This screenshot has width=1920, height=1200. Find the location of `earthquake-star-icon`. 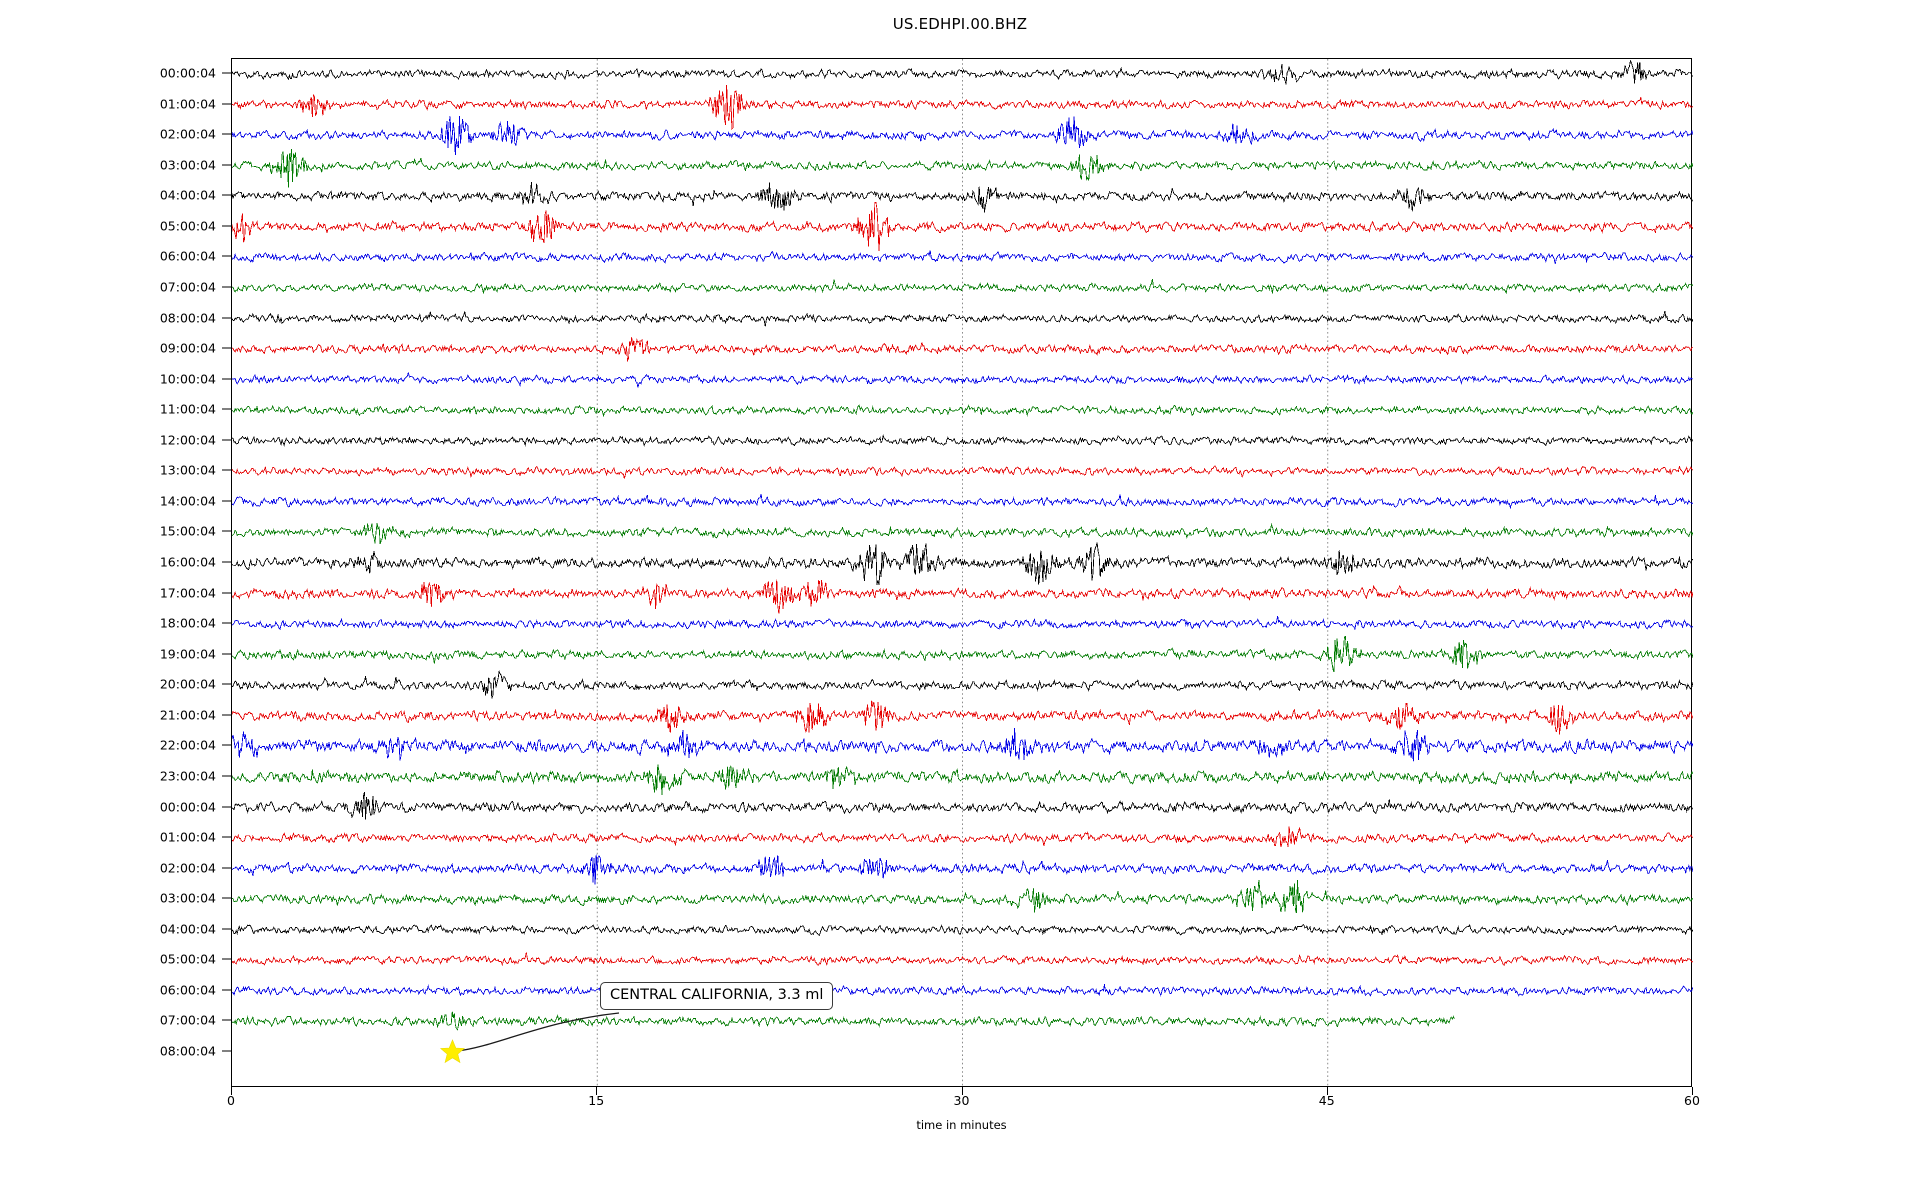

earthquake-star-icon is located at coordinates (453, 1050).